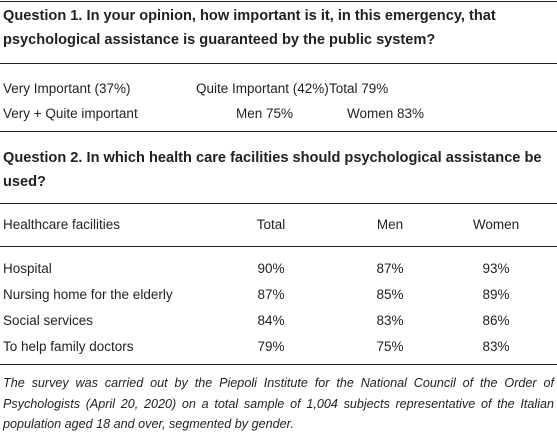 The width and height of the screenshot is (557, 436). Describe the element at coordinates (27, 268) in the screenshot. I see `cell: Hospital` at that location.